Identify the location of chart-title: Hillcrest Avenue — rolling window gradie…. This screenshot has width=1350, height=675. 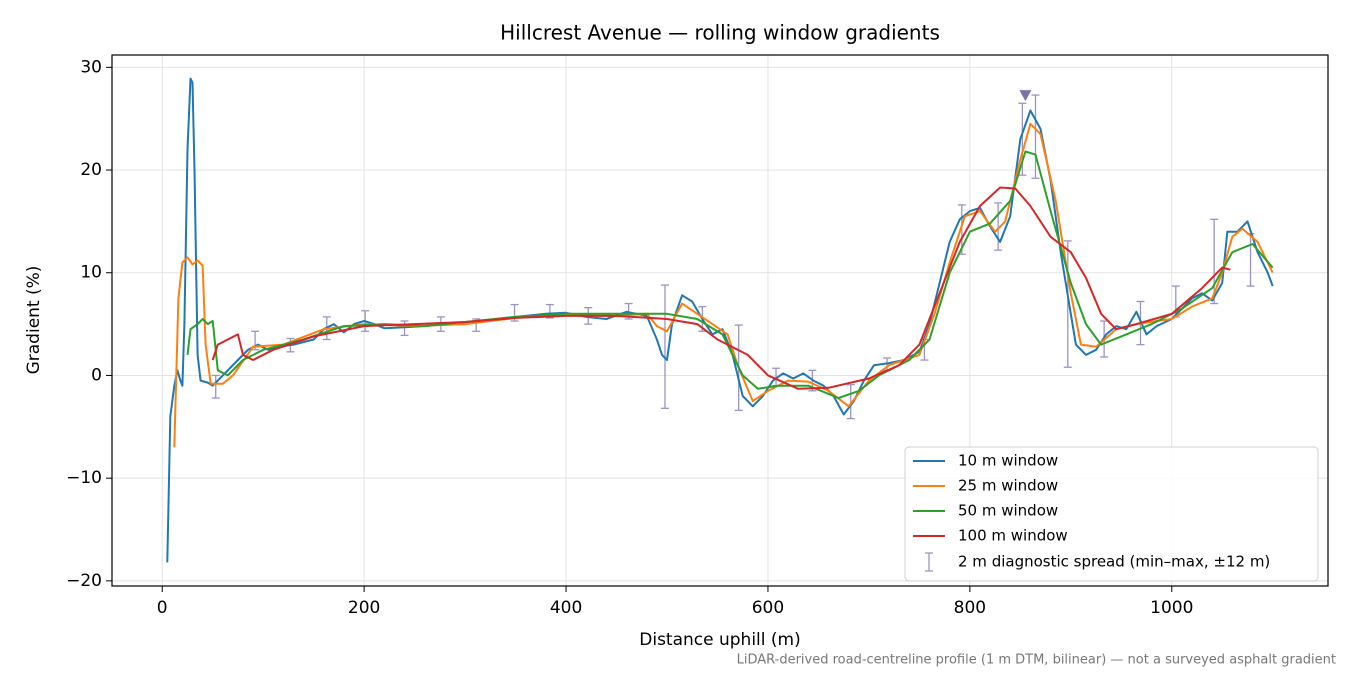
(720, 33).